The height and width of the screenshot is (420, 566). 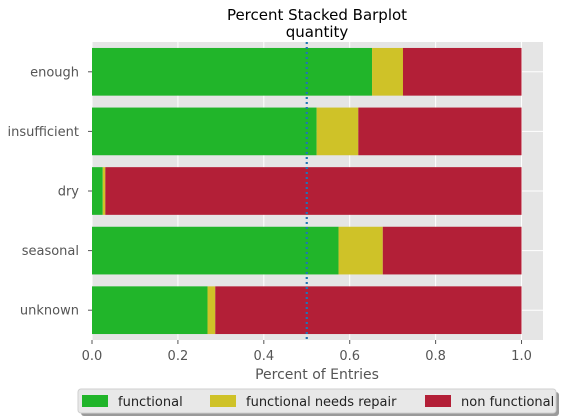 What do you see at coordinates (49, 311) in the screenshot?
I see `y-tick-label: unknown` at bounding box center [49, 311].